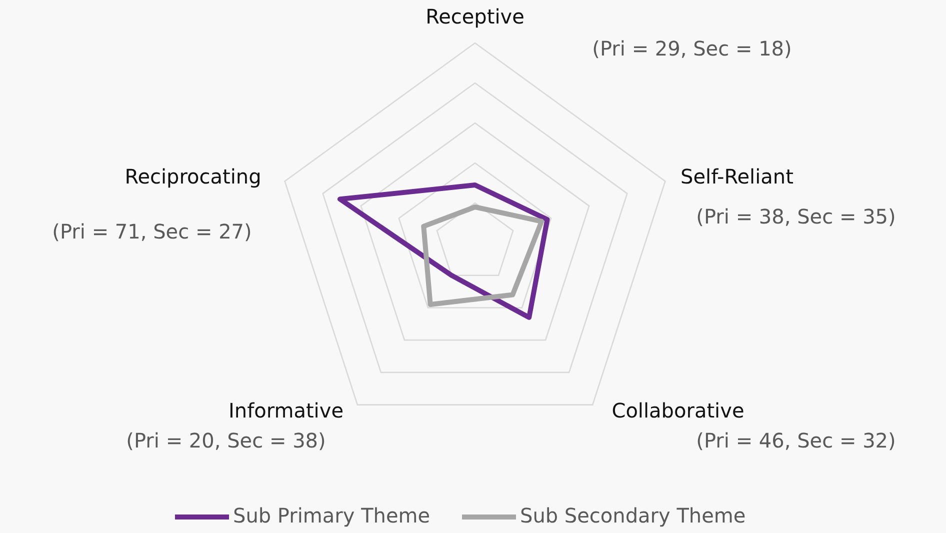 The image size is (946, 533). I want to click on legend-label: Sub Secondary Theme, so click(633, 515).